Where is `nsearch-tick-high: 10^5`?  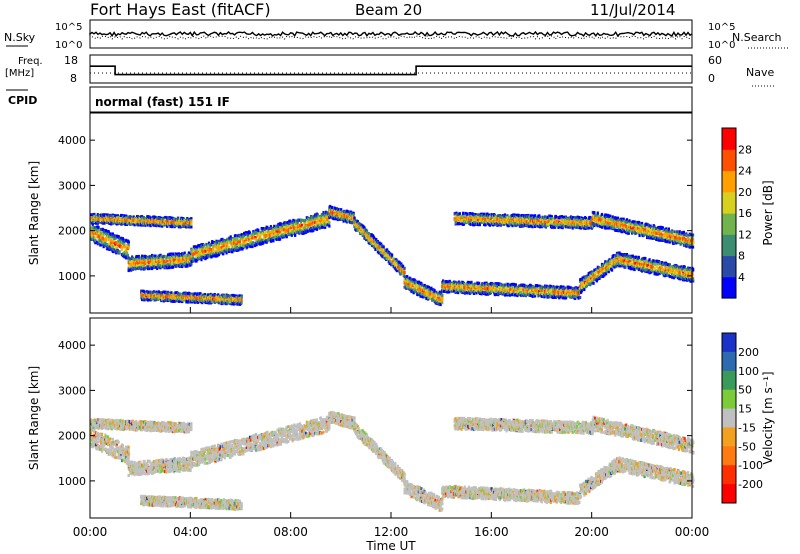
nsearch-tick-high: 10^5 is located at coordinates (721, 27).